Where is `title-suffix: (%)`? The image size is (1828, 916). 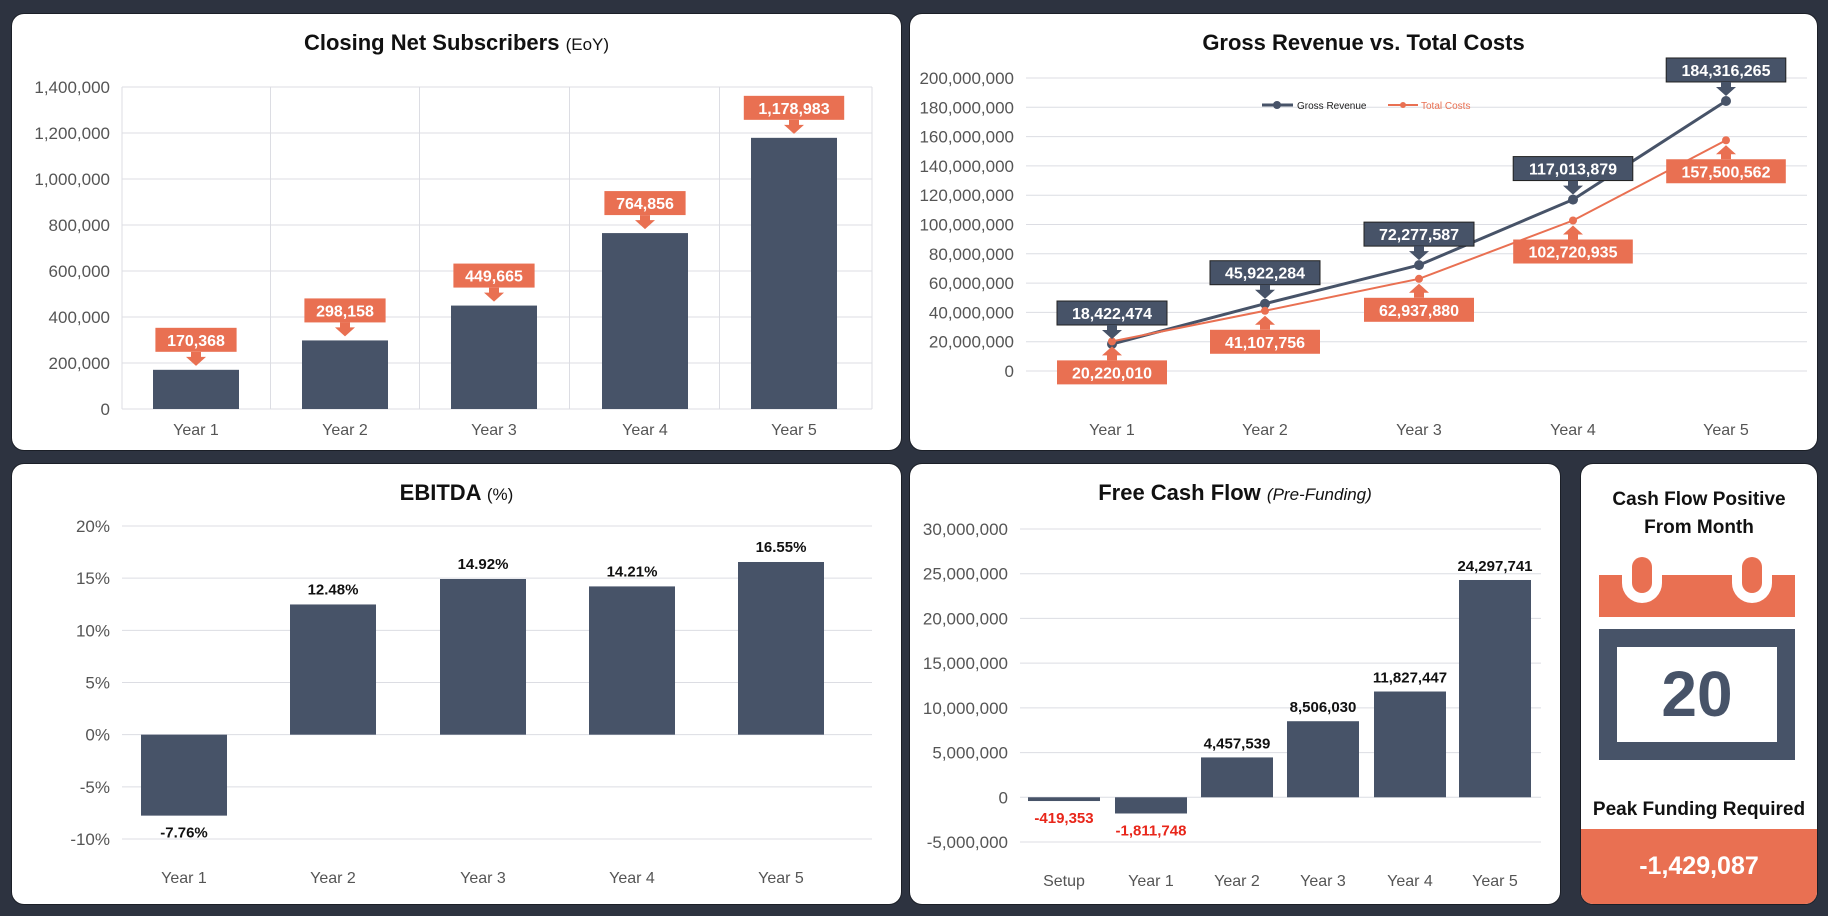
title-suffix: (%) is located at coordinates (500, 494).